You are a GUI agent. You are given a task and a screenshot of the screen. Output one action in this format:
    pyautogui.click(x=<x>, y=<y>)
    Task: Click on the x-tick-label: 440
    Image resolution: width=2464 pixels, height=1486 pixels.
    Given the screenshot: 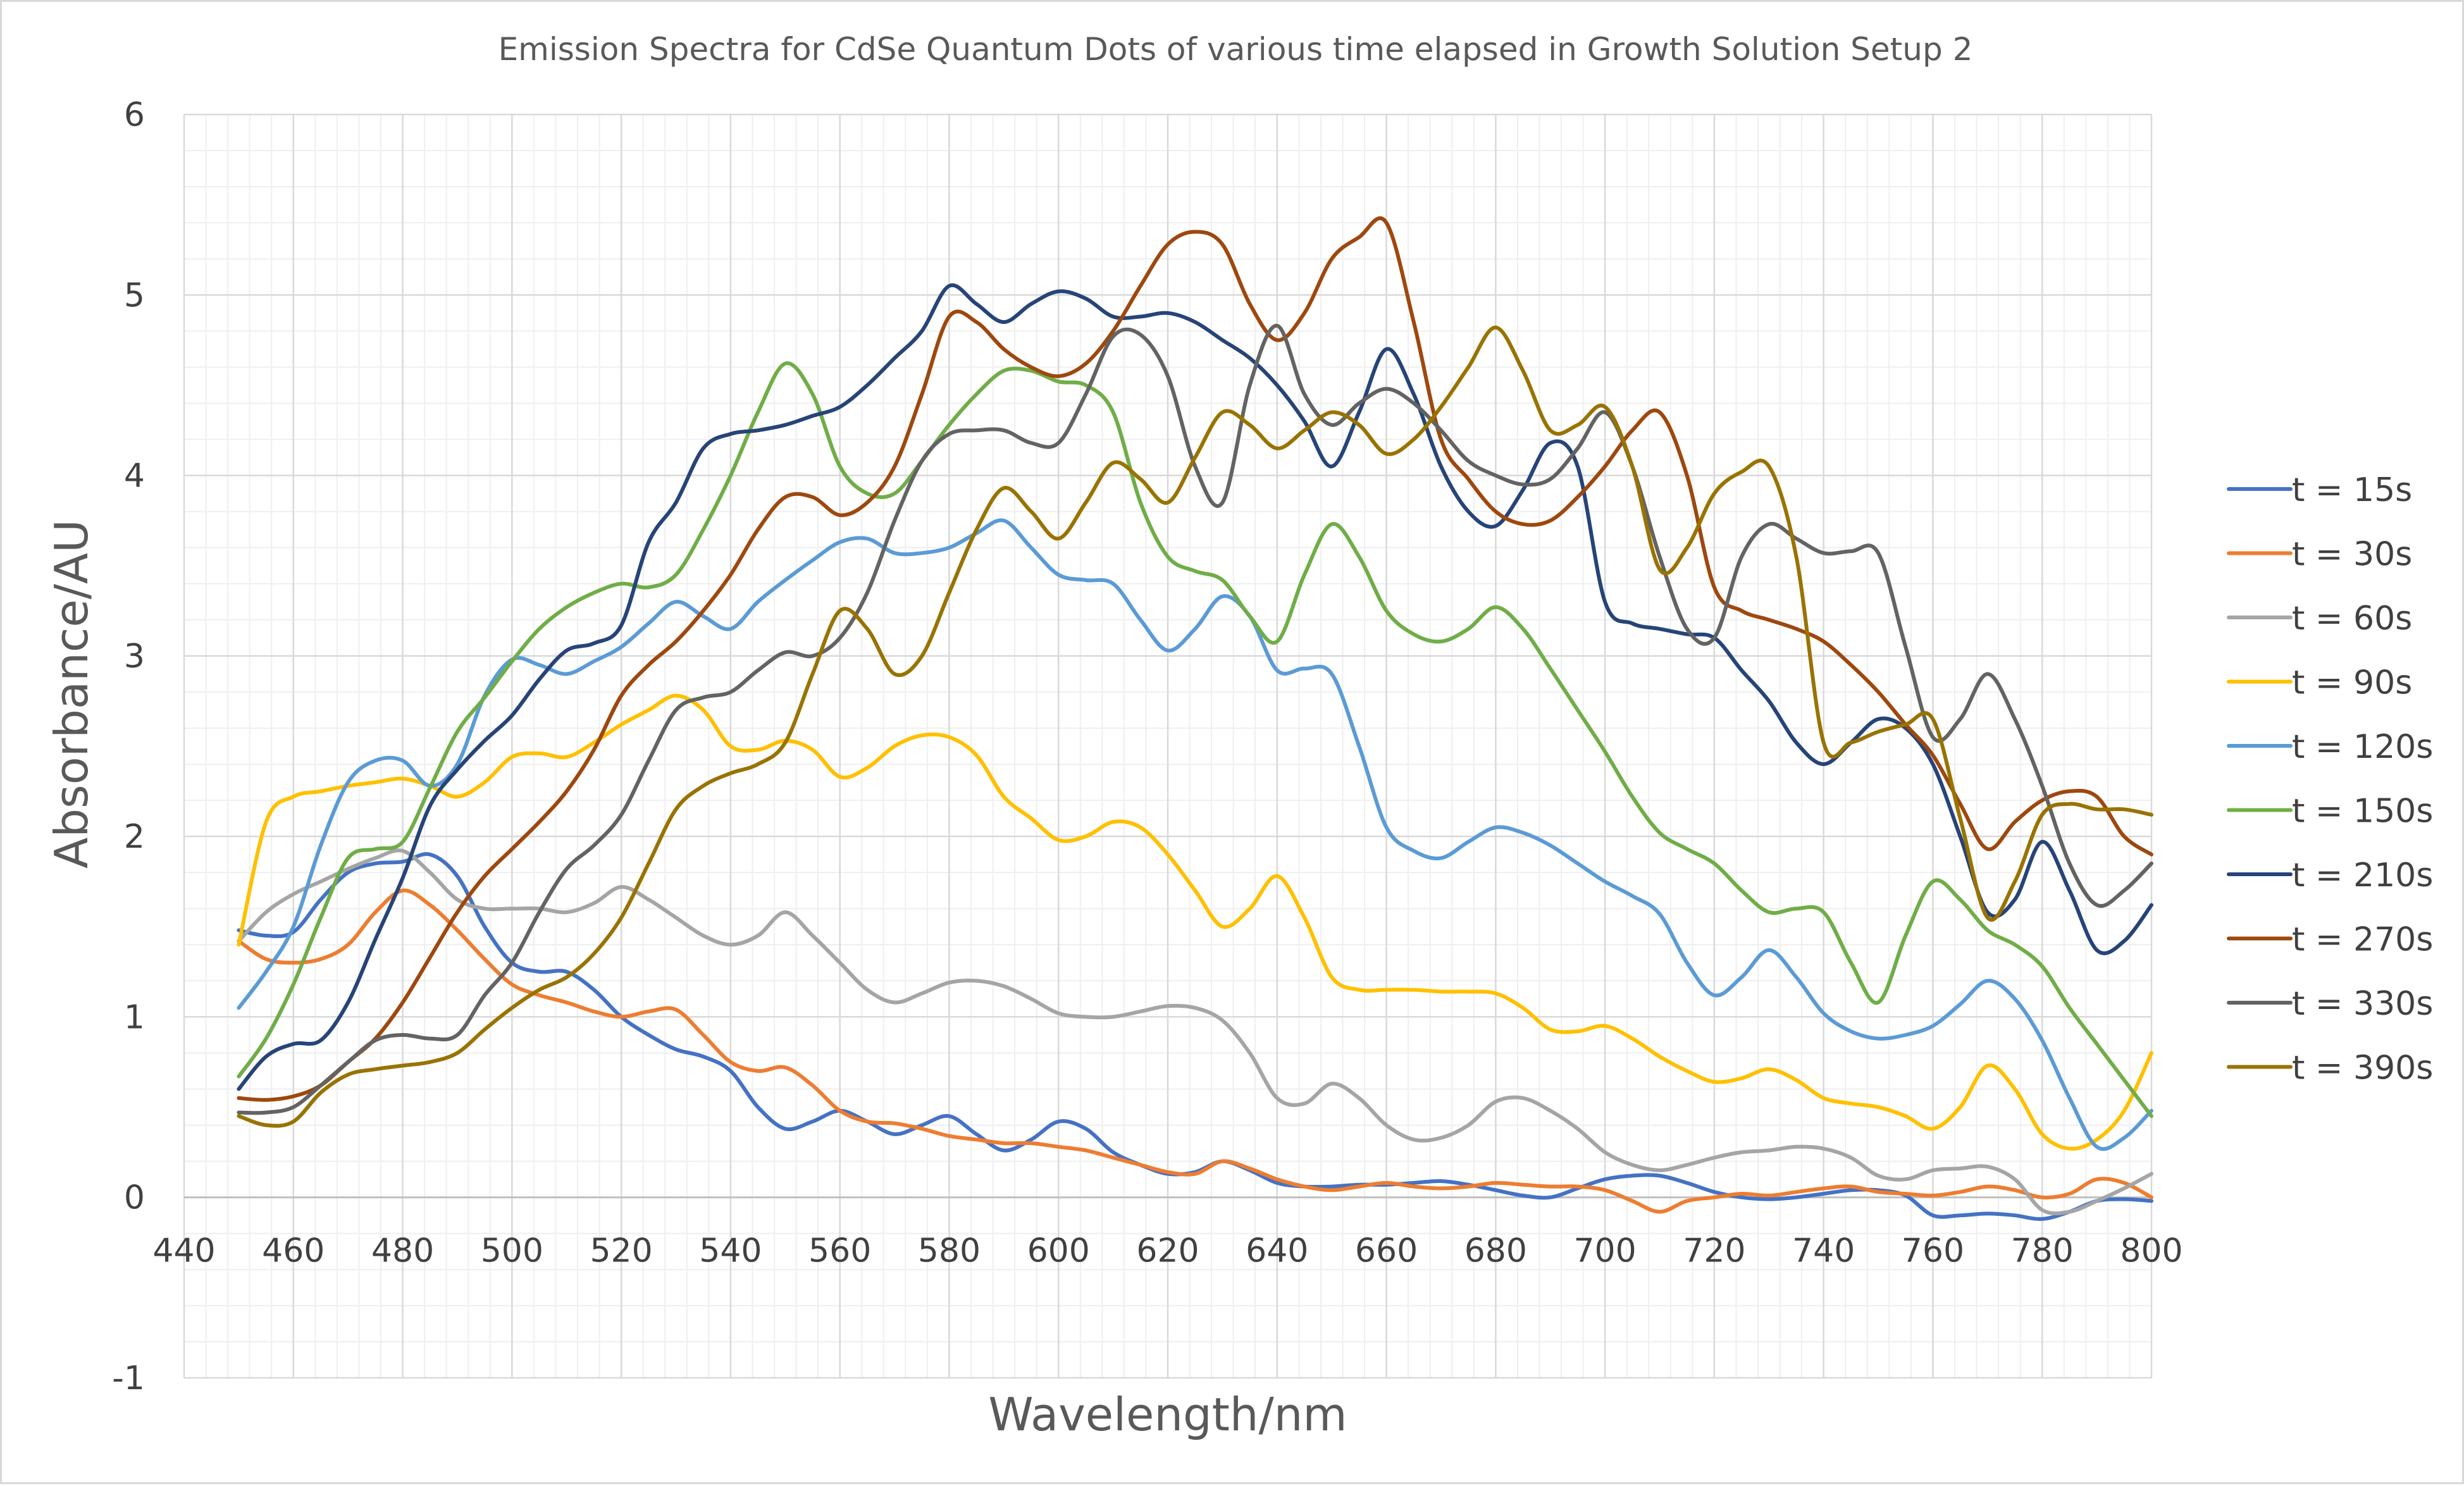 What is the action you would take?
    pyautogui.click(x=183, y=1251)
    